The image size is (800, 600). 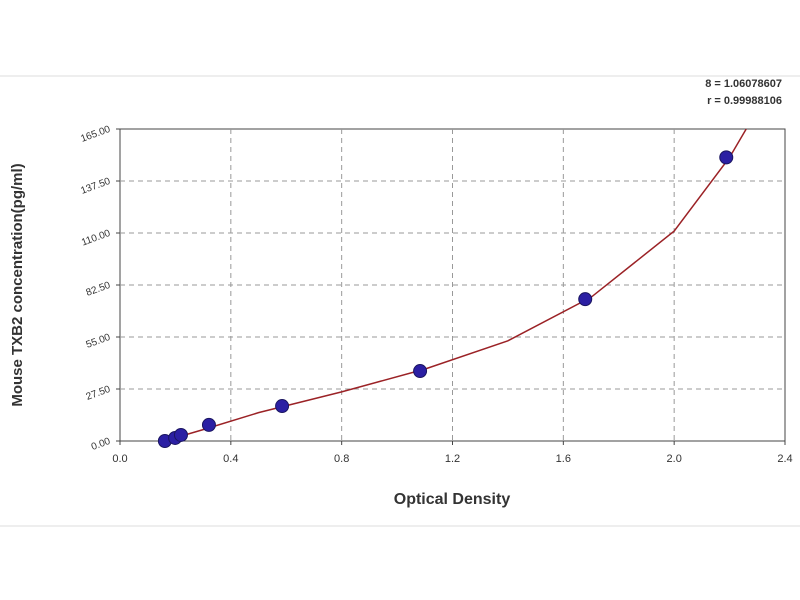 I want to click on annotation: r = 0.99988106, so click(x=744, y=101).